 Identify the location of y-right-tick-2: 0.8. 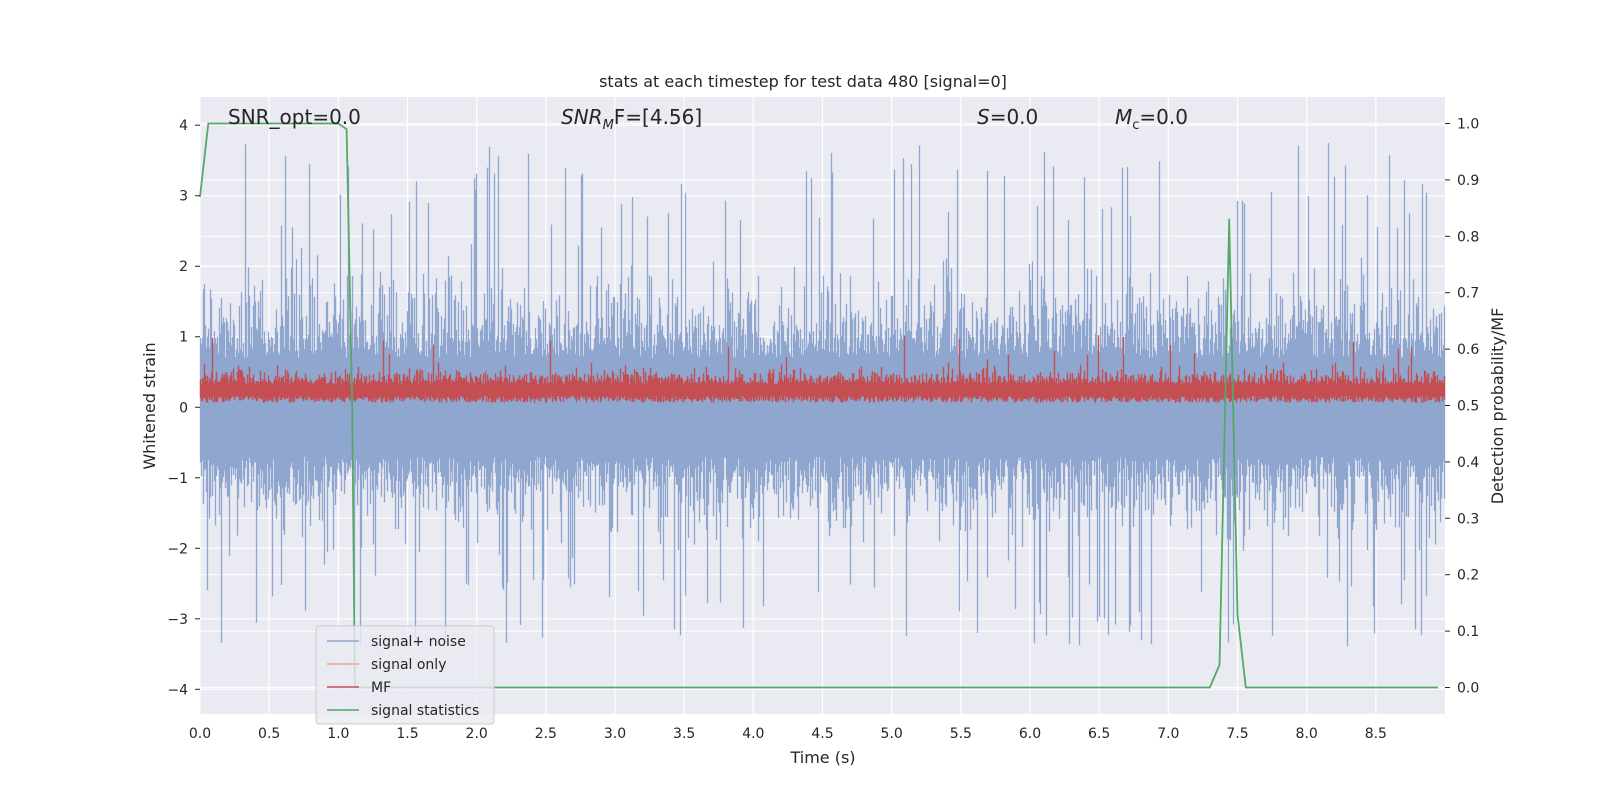
(1468, 237).